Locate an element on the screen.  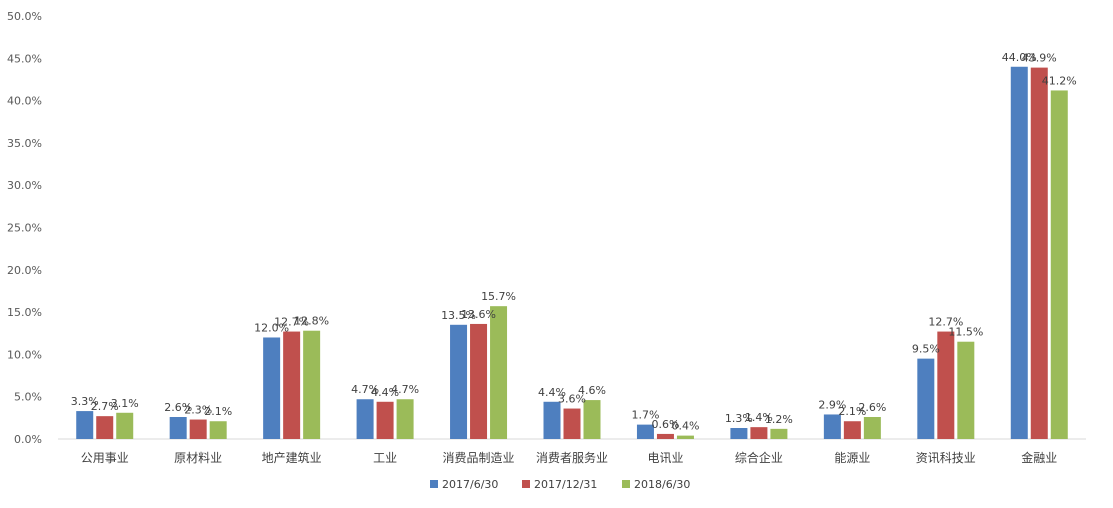
data-label: 2.7% is located at coordinates (105, 406).